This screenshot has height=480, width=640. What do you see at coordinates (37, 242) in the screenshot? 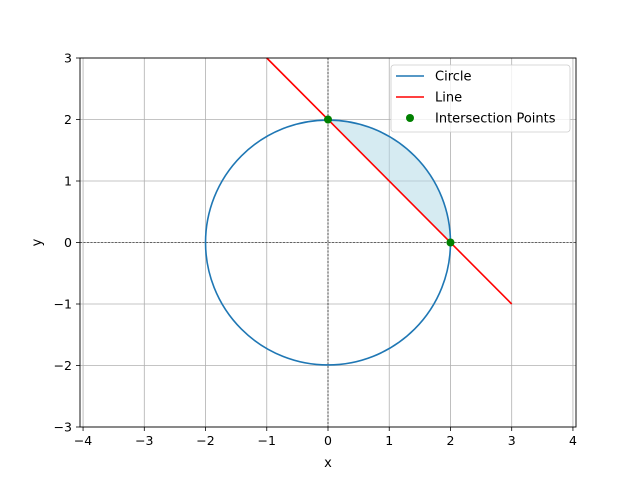
I see `y-axis-label: y` at bounding box center [37, 242].